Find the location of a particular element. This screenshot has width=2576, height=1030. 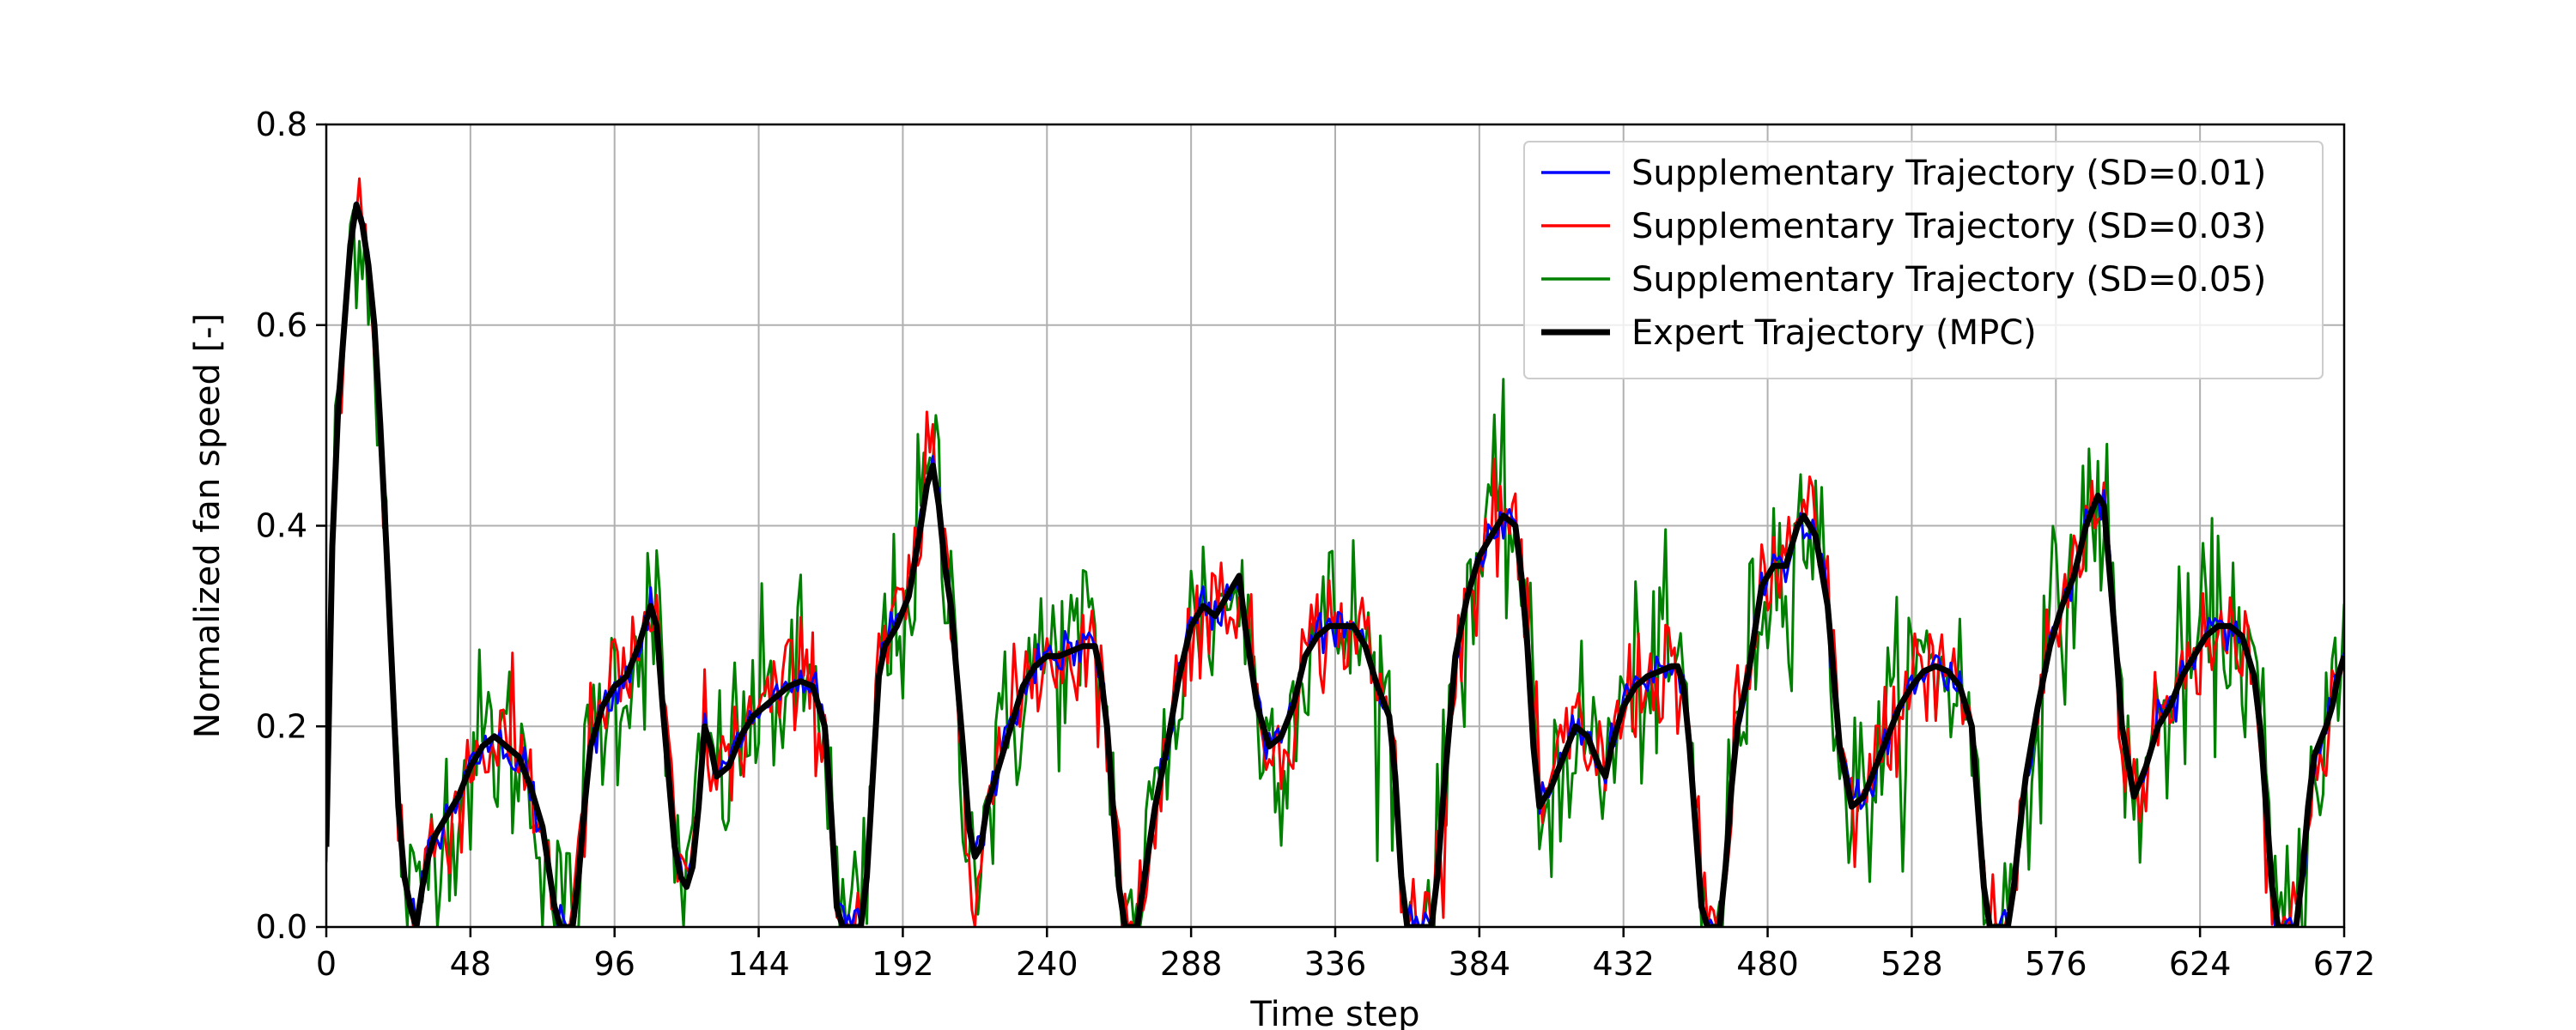

x-tick-label: 192 is located at coordinates (903, 964).